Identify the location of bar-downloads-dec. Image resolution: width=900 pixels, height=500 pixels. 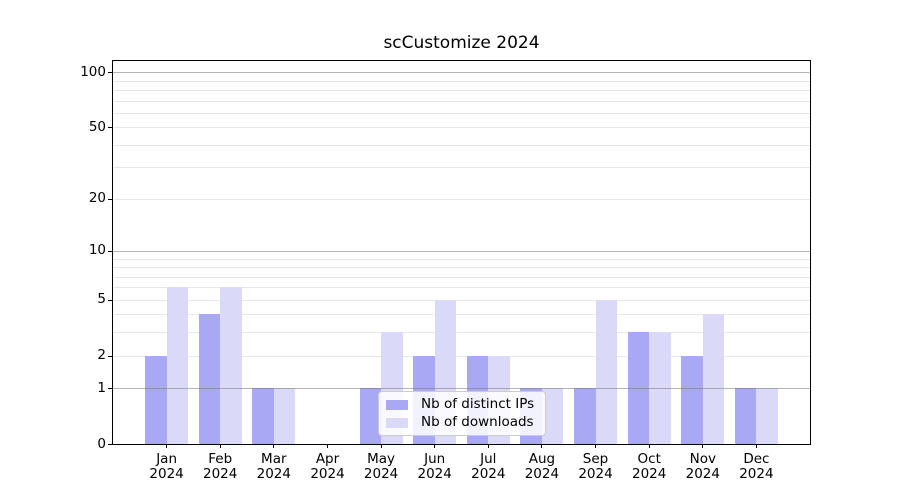
(767, 416).